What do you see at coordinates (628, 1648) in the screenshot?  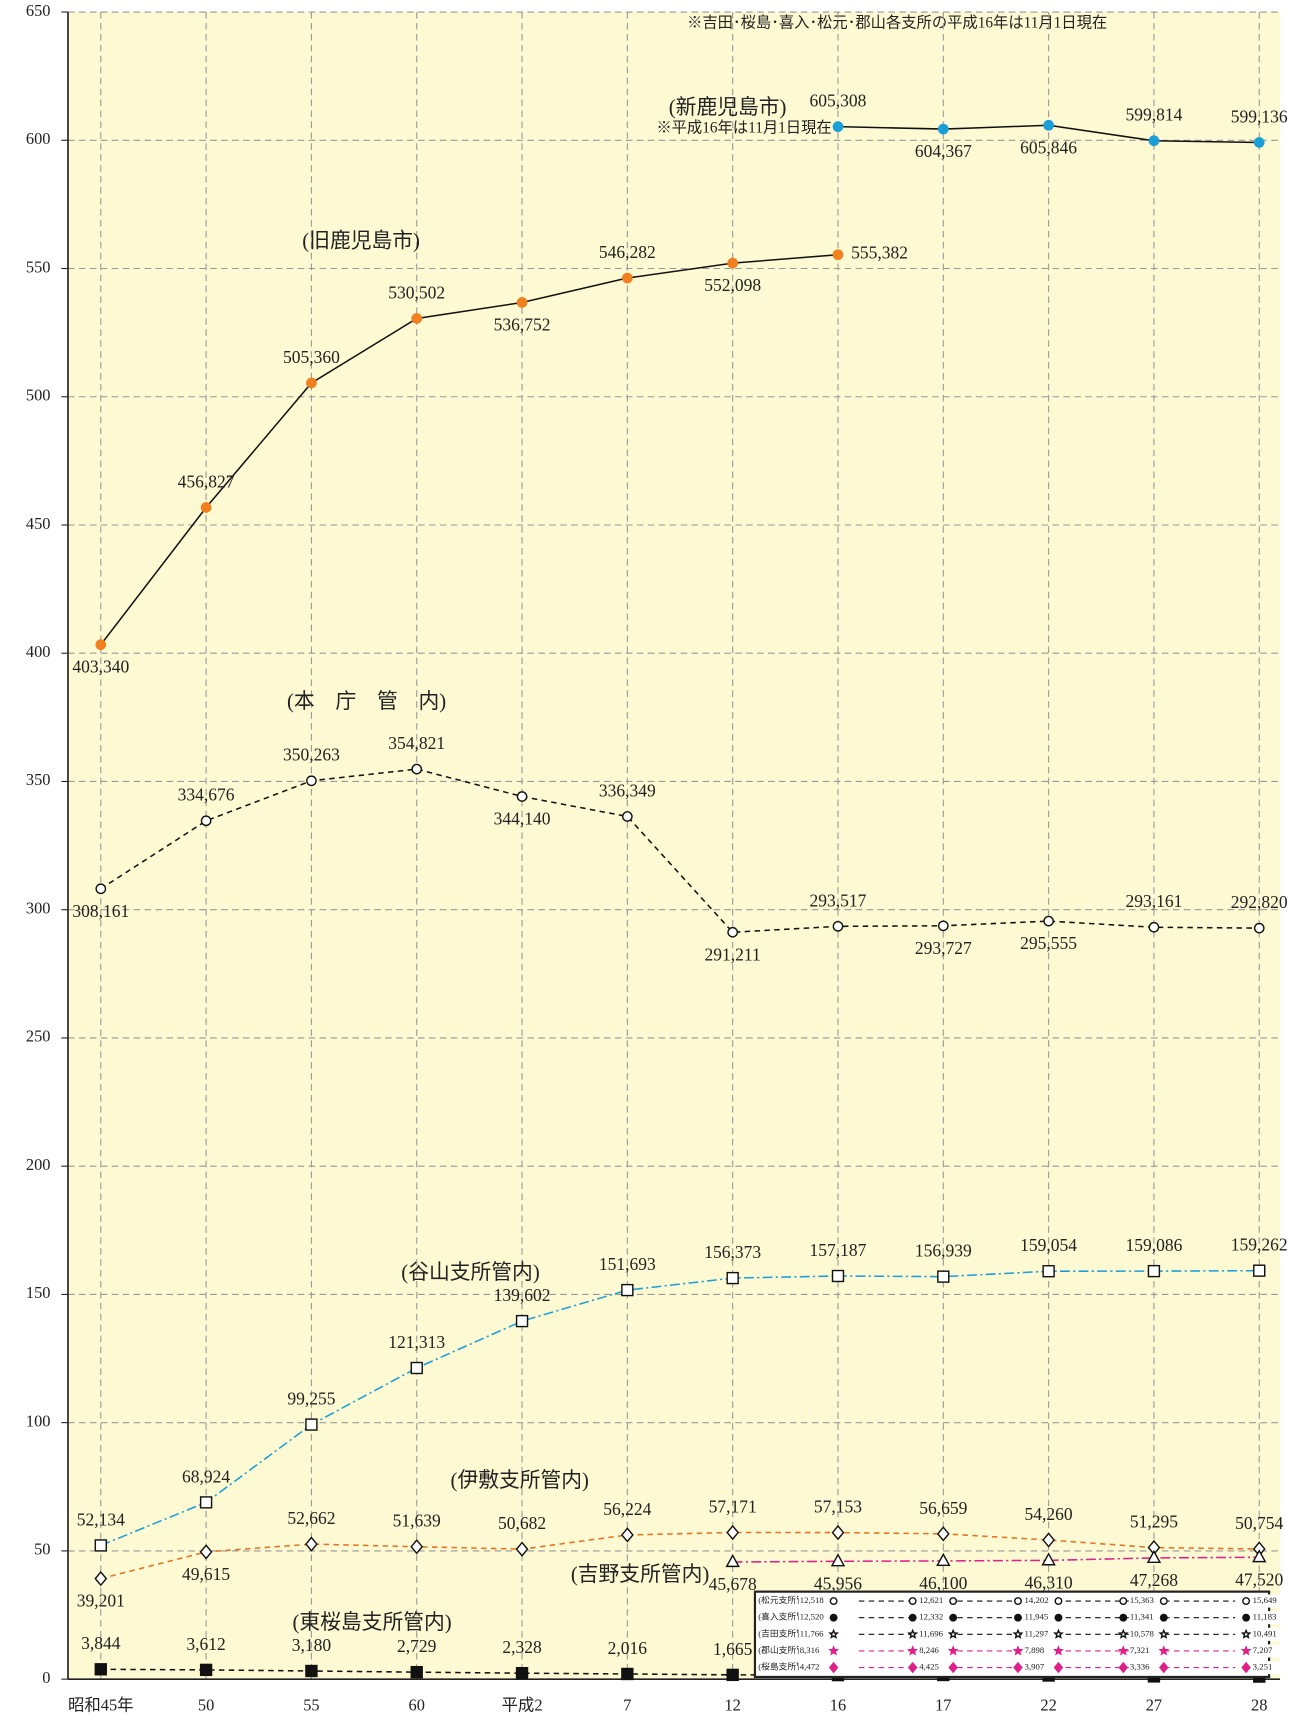 I see `value-label: 2,016` at bounding box center [628, 1648].